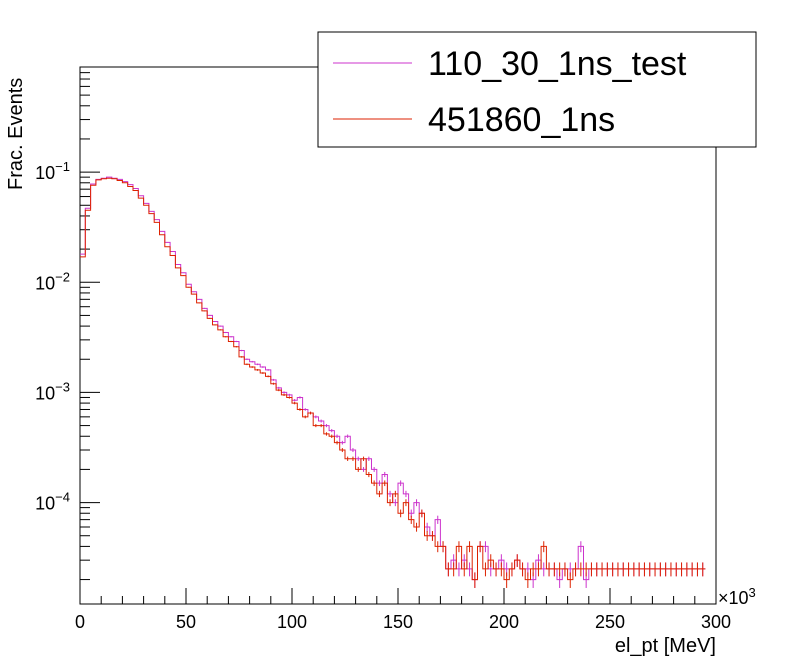 The image size is (796, 672). I want to click on x-tick-label: 300, so click(716, 622).